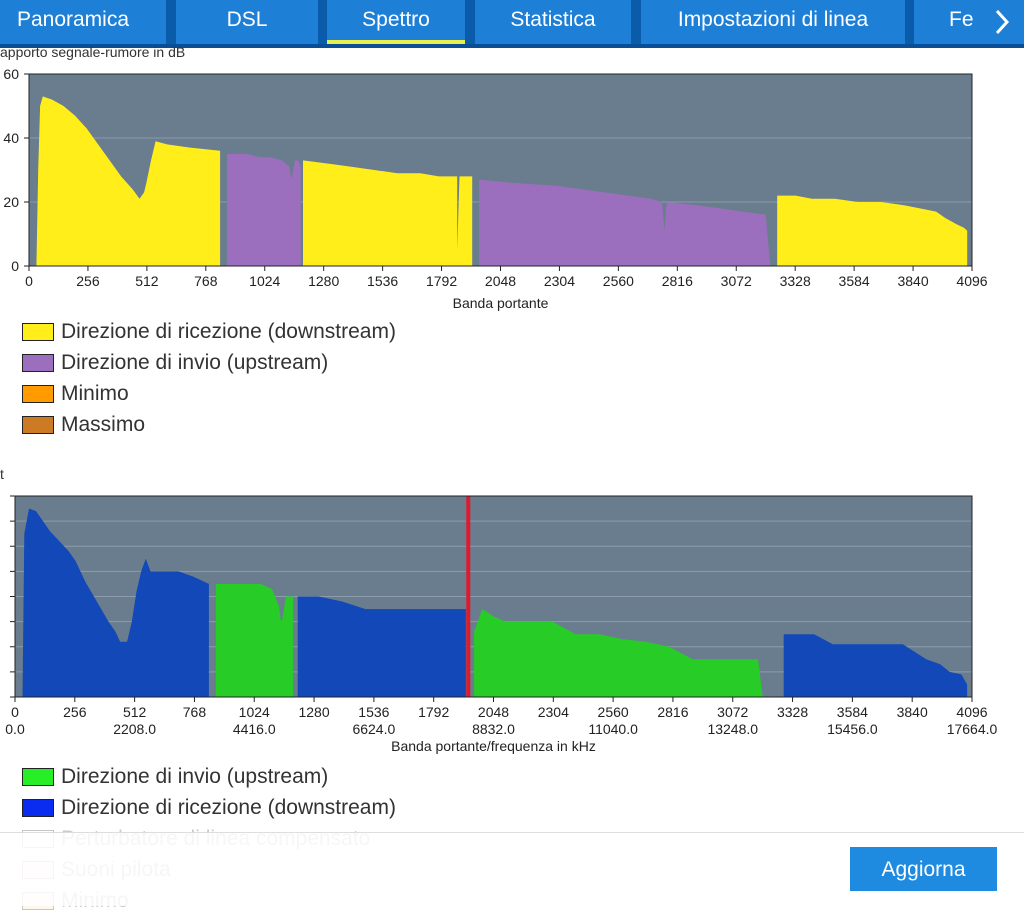 The width and height of the screenshot is (1024, 916). What do you see at coordinates (923, 869) in the screenshot?
I see `refresh-button: Aggiorna` at bounding box center [923, 869].